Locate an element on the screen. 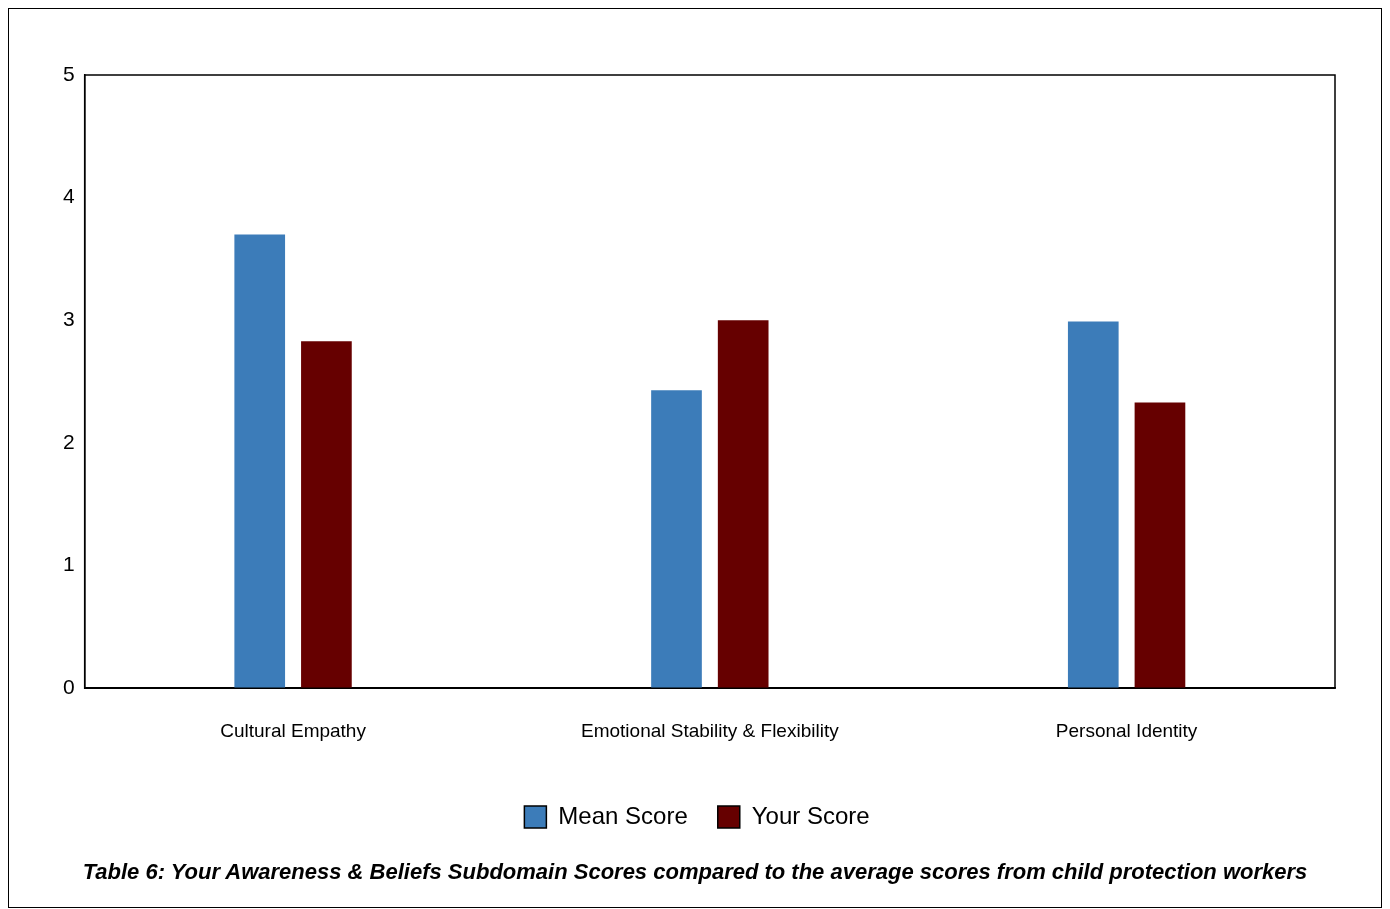 Image resolution: width=1390 pixels, height=909 pixels. legend-label: Mean Score is located at coordinates (623, 815).